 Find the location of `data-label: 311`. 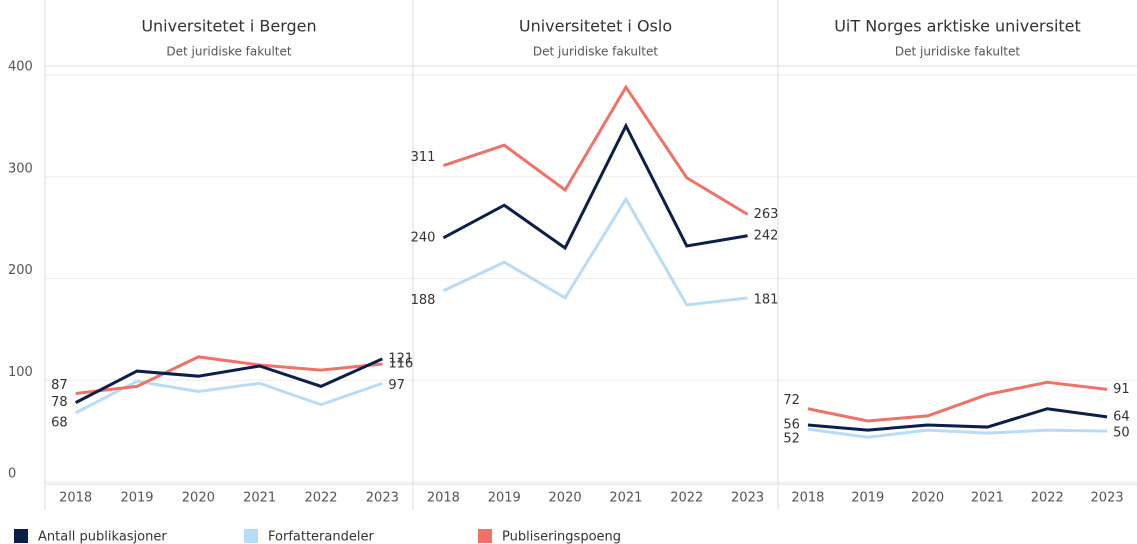

data-label: 311 is located at coordinates (423, 157).